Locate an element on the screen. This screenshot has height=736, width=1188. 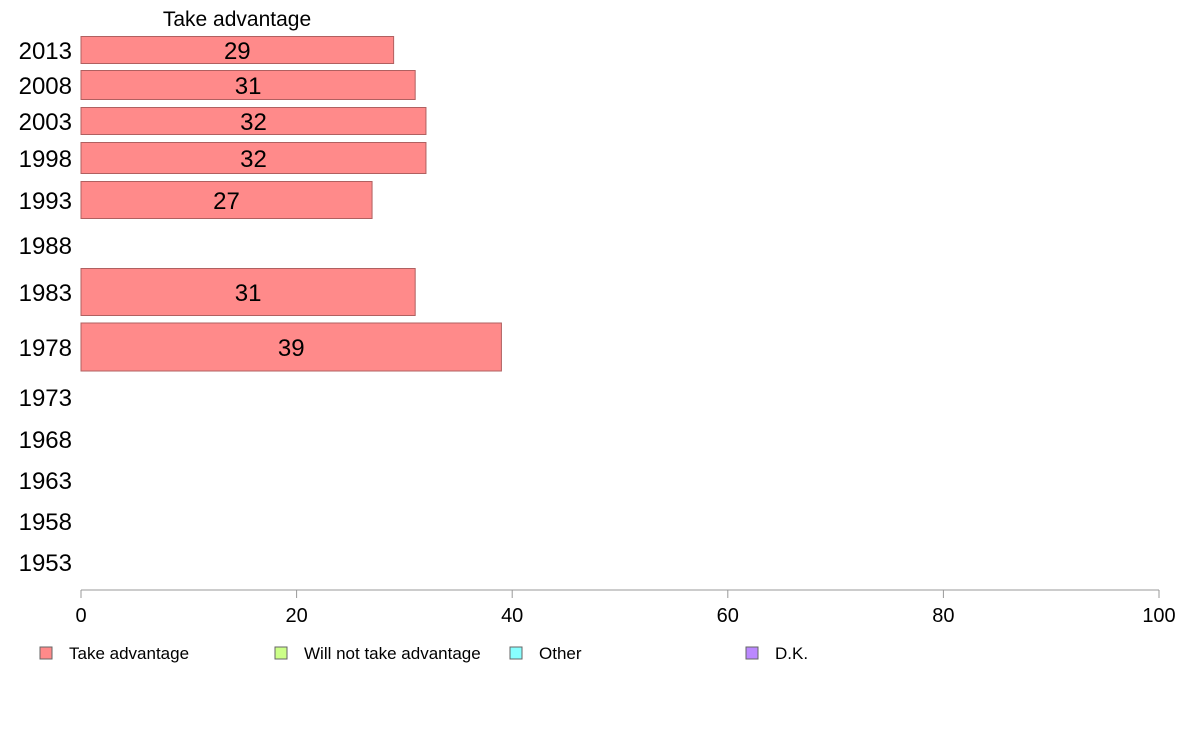
bar-2008 is located at coordinates (248, 85).